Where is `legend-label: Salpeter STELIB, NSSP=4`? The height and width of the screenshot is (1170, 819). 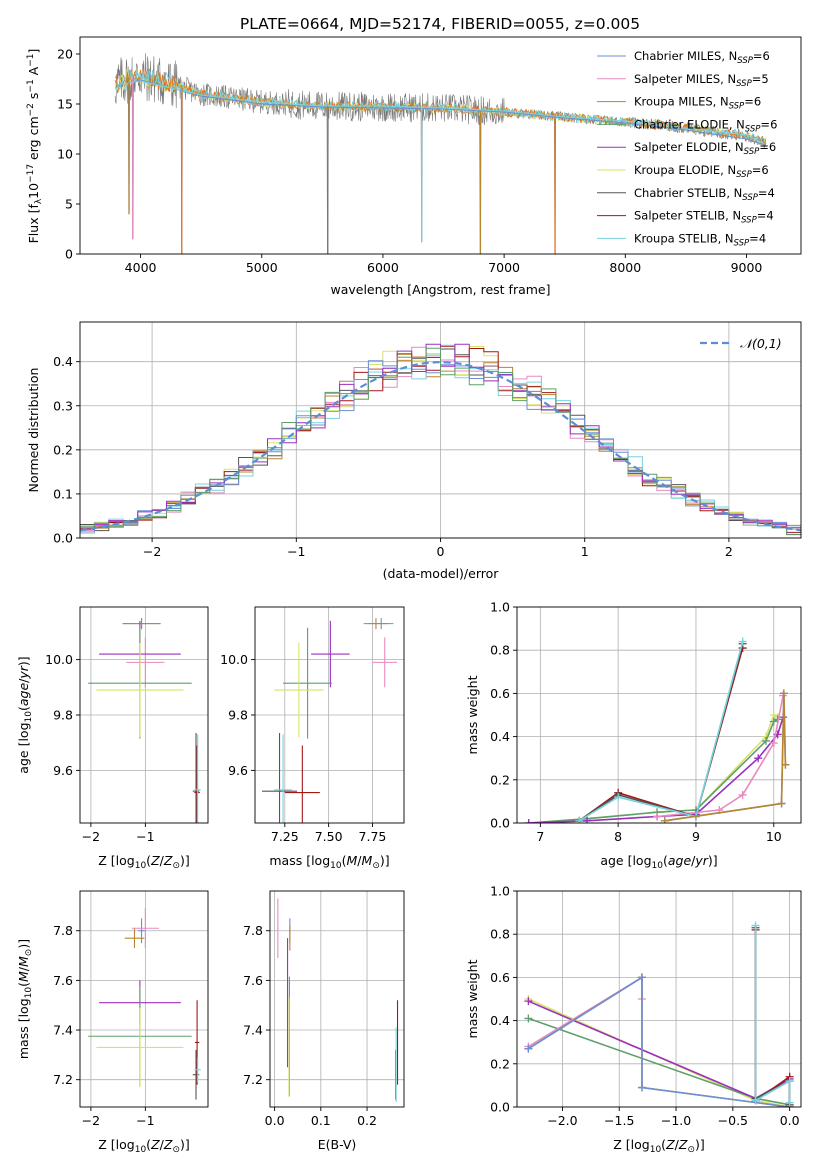 legend-label: Salpeter STELIB, NSSP=4 is located at coordinates (704, 217).